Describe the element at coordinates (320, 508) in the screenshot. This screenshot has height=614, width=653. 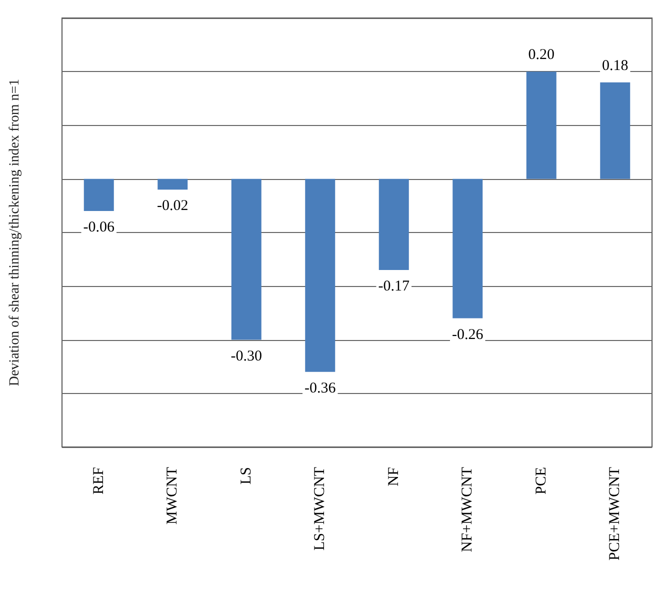
I see `x-tick-label: LS+MWCNT` at that location.